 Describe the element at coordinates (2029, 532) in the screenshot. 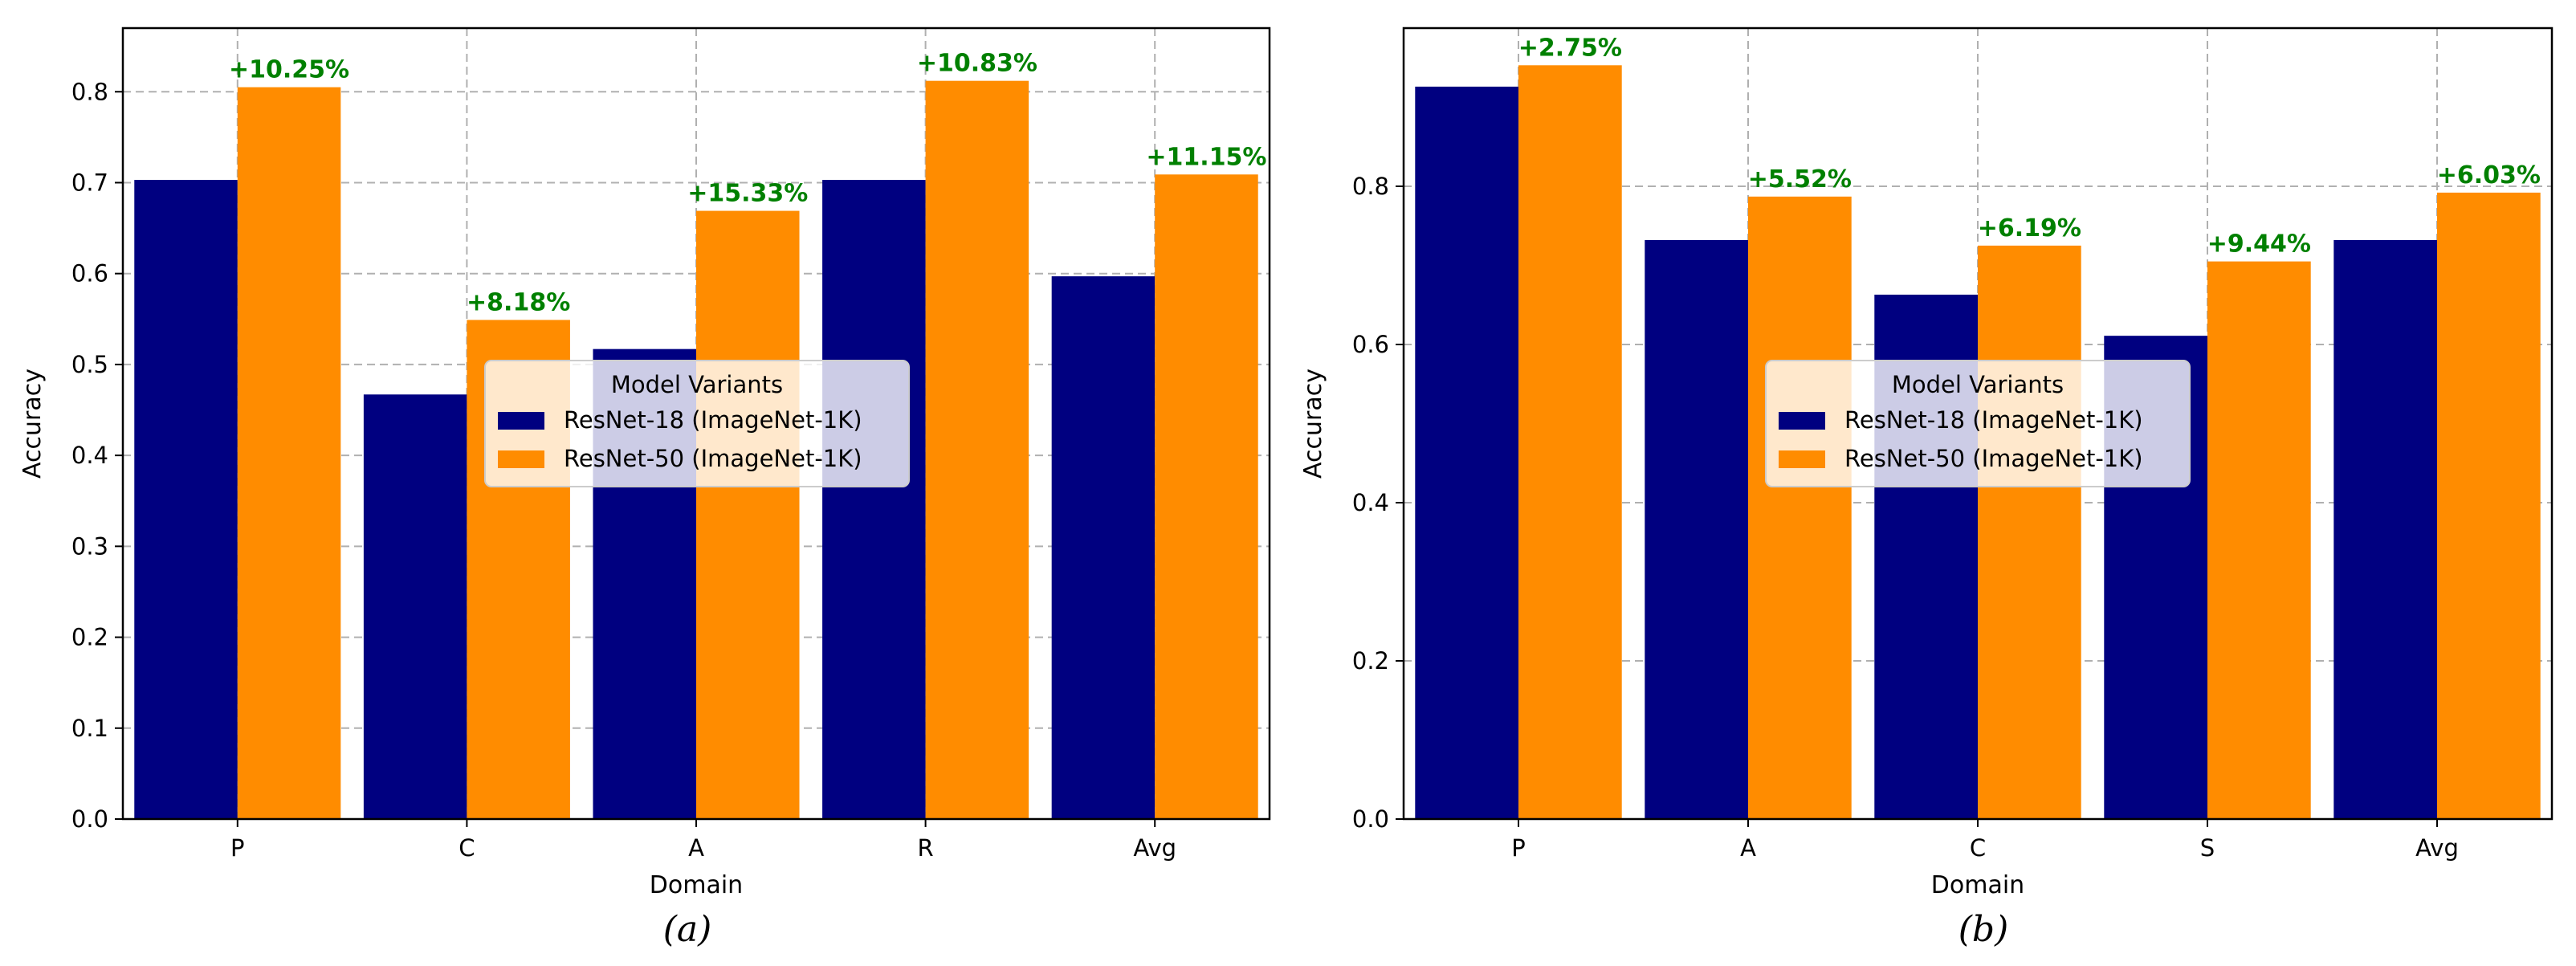

I see `bar-resnet50-c` at that location.